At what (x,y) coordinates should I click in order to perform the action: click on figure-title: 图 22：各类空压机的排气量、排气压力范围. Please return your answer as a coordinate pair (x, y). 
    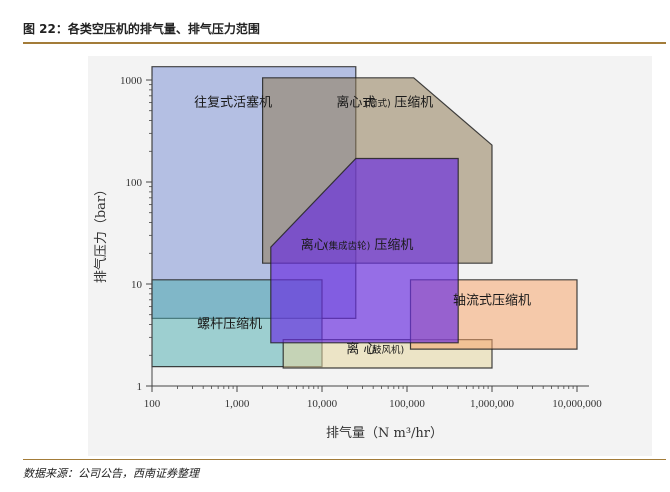
    Looking at the image, I should click on (141, 29).